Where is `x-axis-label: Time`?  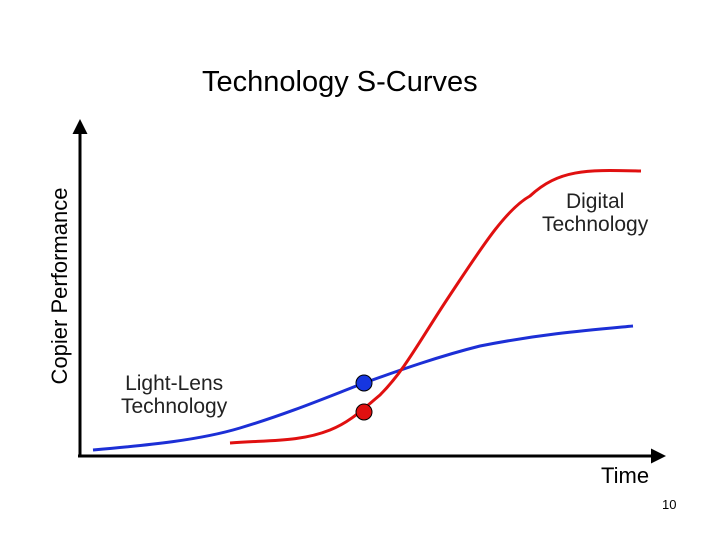
x-axis-label: Time is located at coordinates (625, 475).